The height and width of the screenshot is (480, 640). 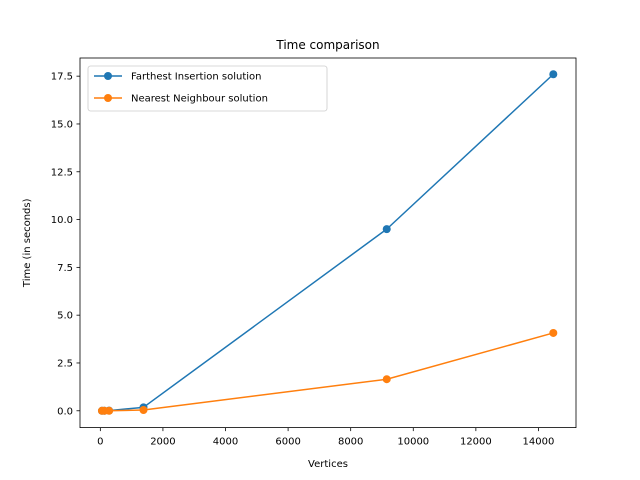 I want to click on x-tick-label: 12000, so click(x=476, y=442).